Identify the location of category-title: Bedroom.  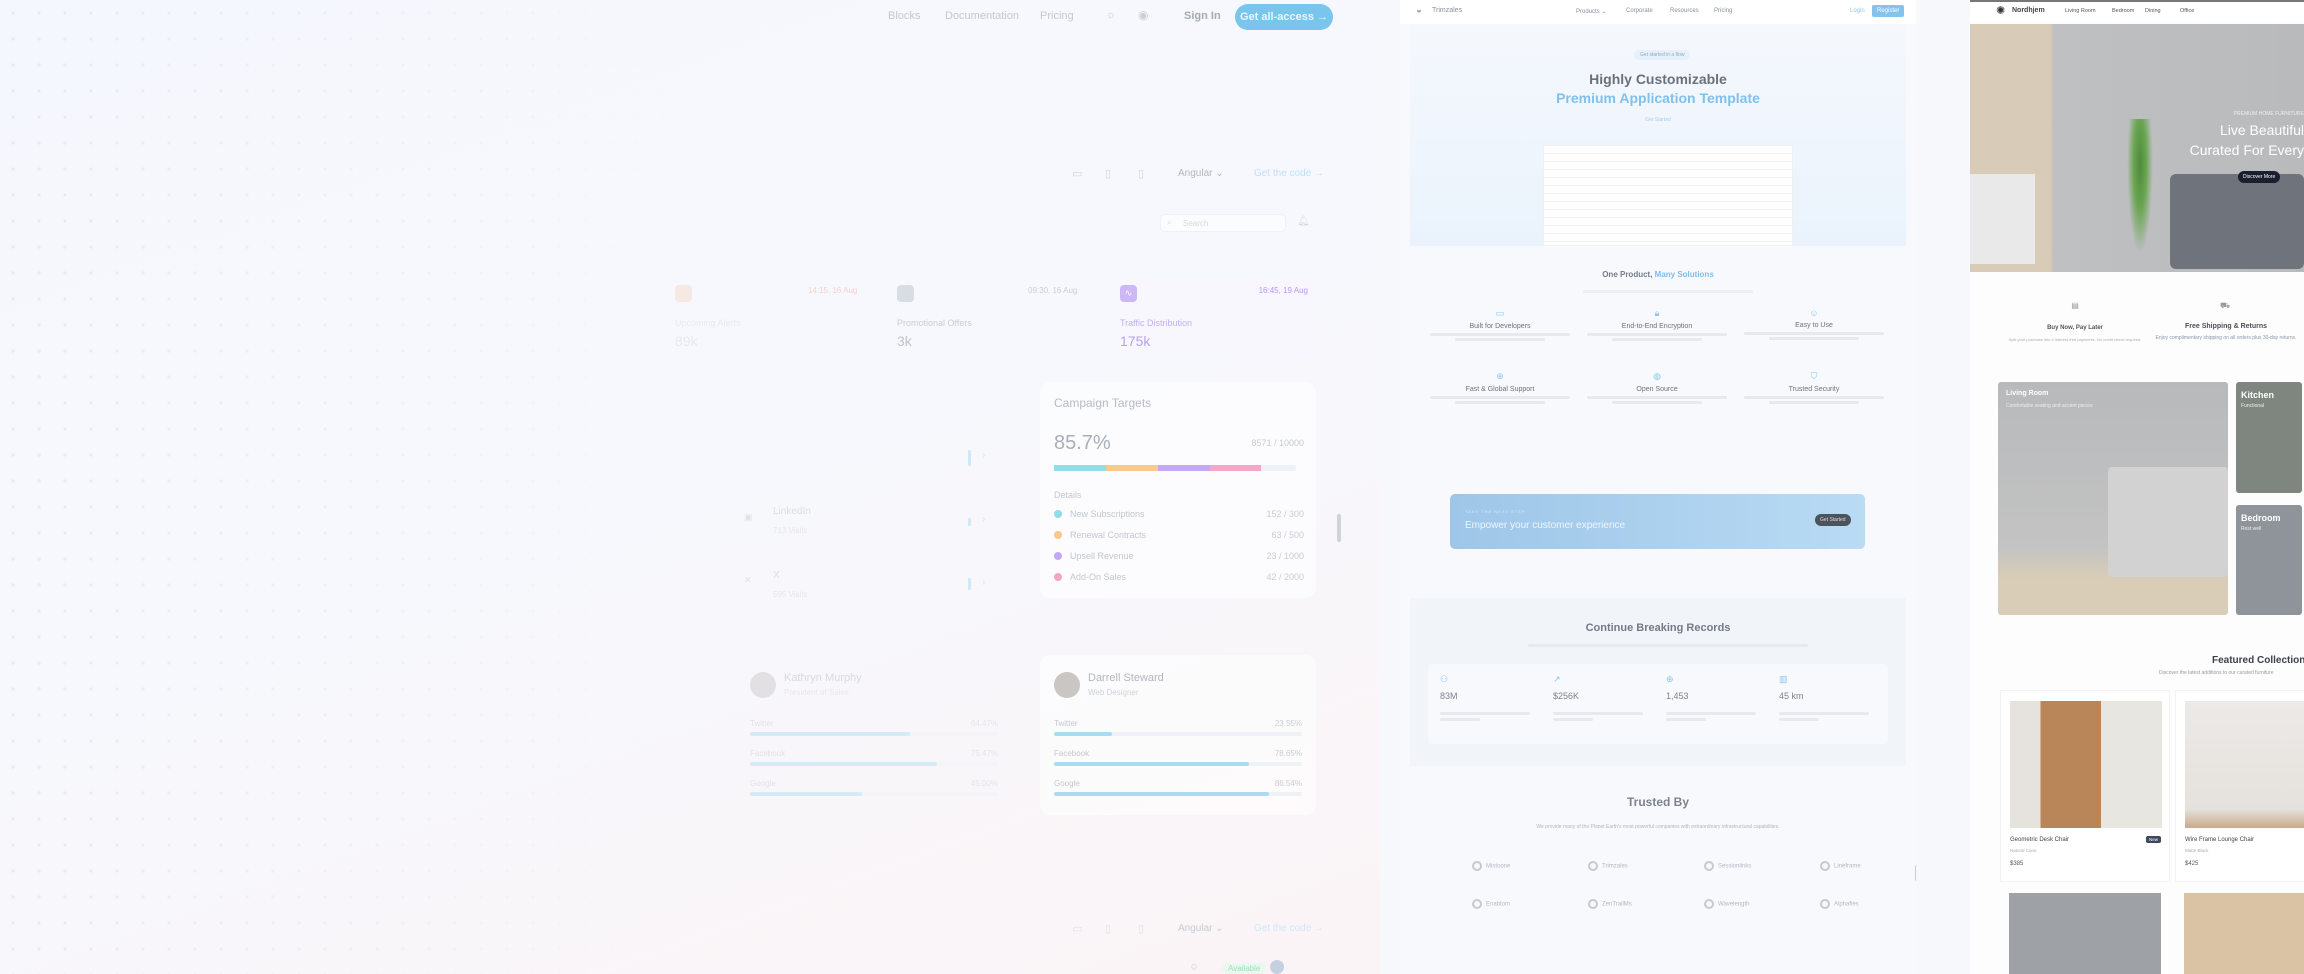
(2261, 518).